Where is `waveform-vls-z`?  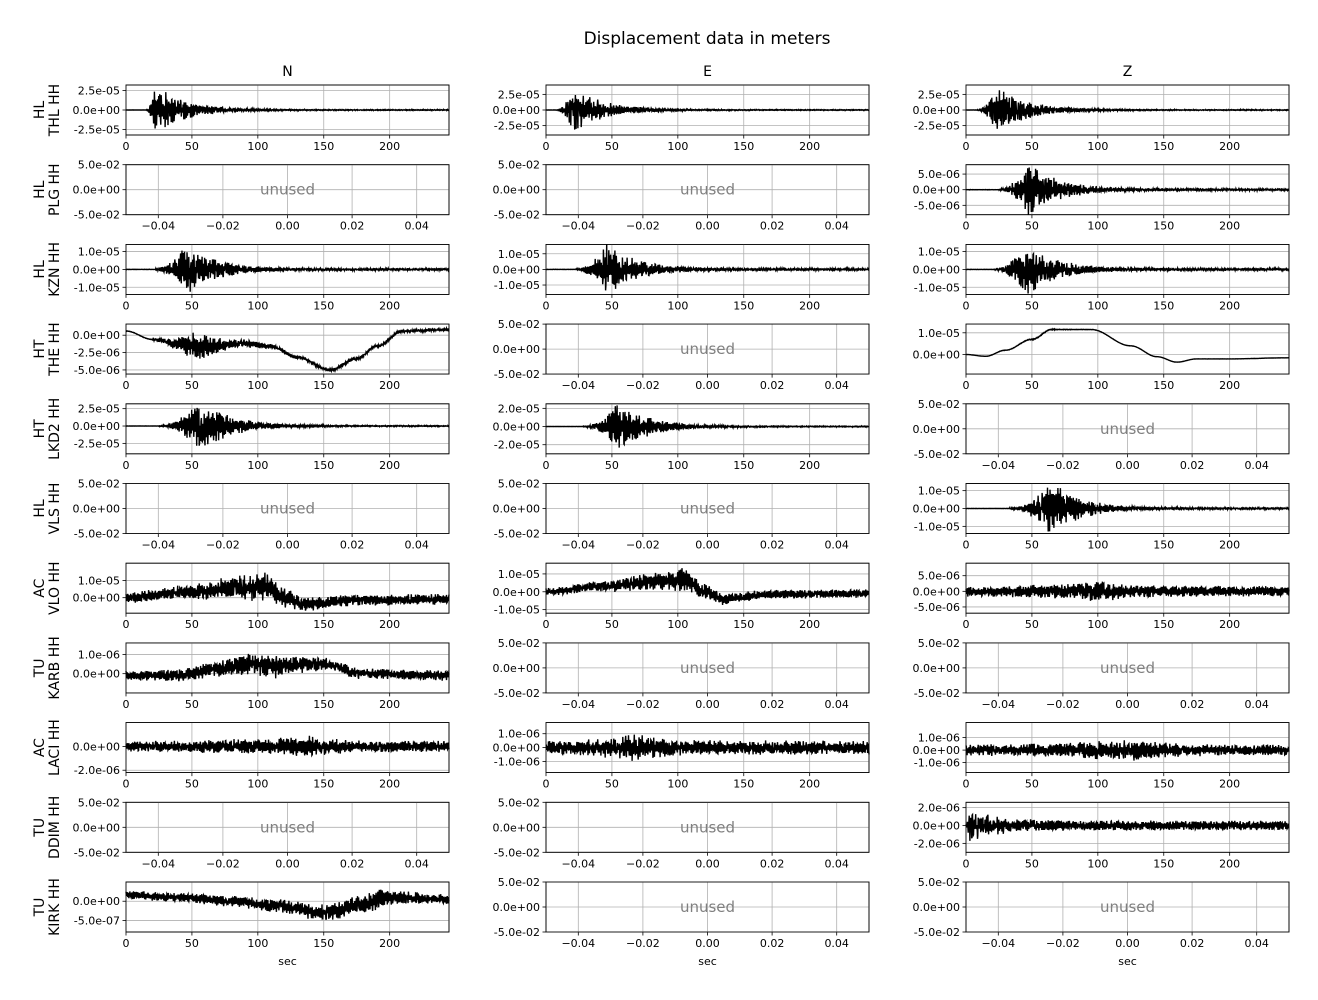
waveform-vls-z is located at coordinates (1127, 509).